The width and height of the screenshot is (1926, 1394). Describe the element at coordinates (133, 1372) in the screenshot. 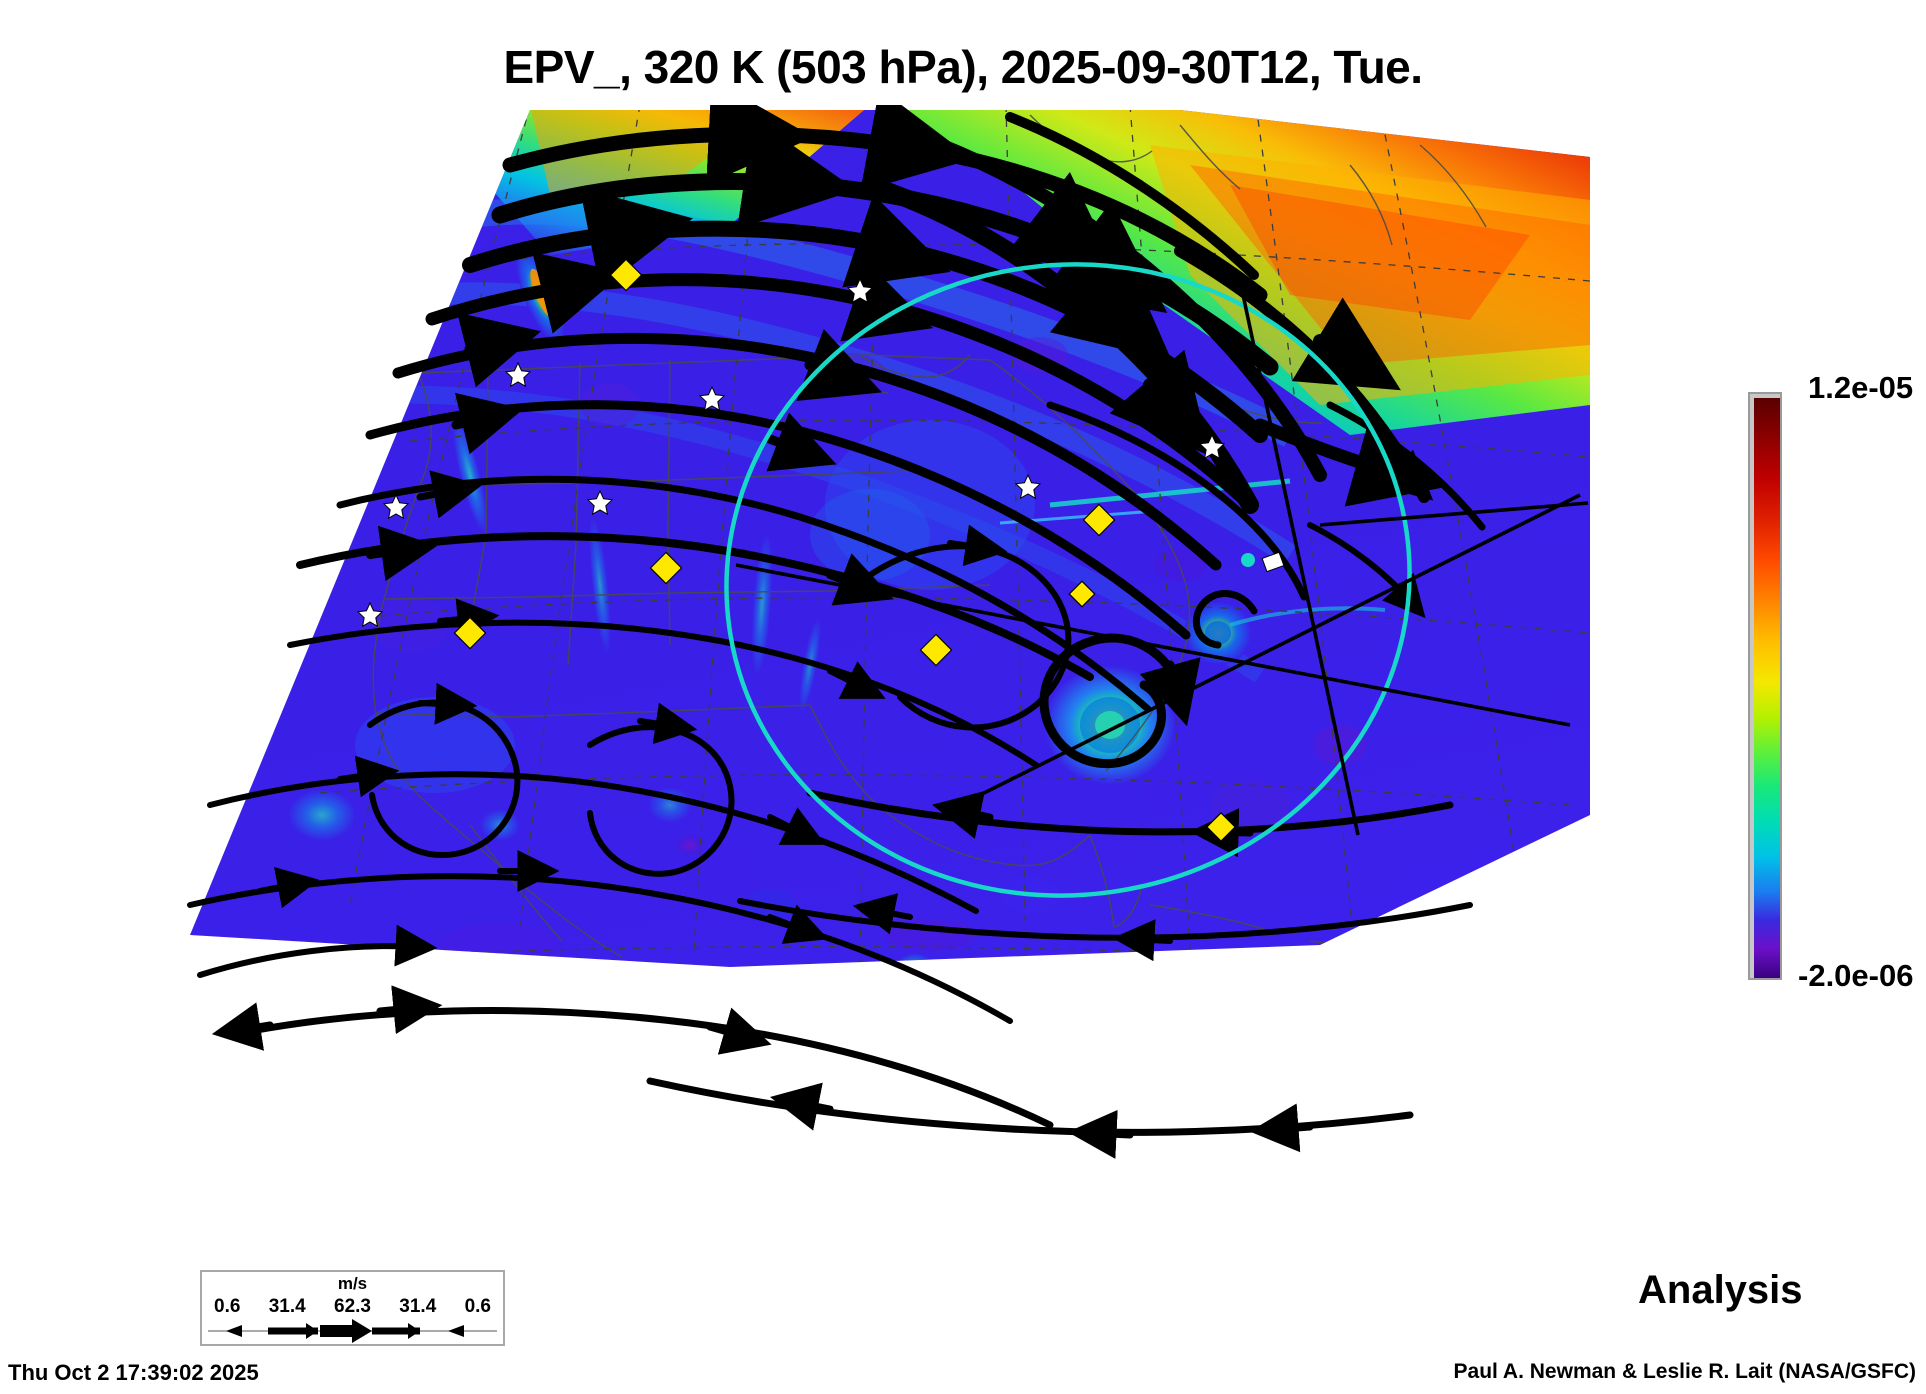

I see `generation-timestamp: Thu Oct 2 17:39:02 2025` at that location.